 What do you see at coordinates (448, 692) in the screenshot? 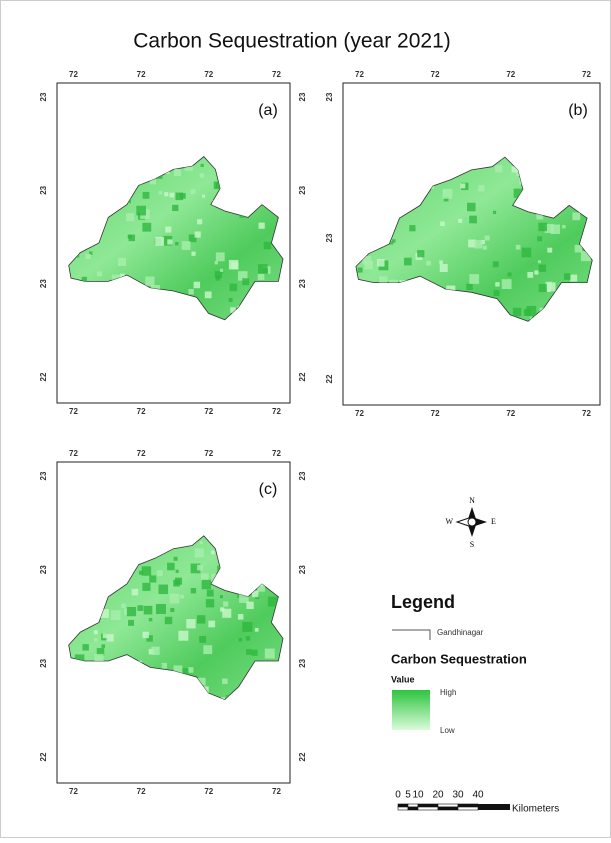
I see `high-label: High` at bounding box center [448, 692].